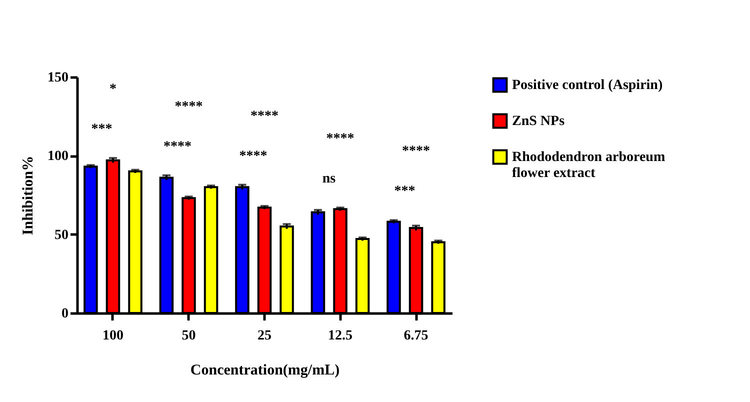  Describe the element at coordinates (539, 121) in the screenshot. I see `legend-label: ZnS NPs` at that location.